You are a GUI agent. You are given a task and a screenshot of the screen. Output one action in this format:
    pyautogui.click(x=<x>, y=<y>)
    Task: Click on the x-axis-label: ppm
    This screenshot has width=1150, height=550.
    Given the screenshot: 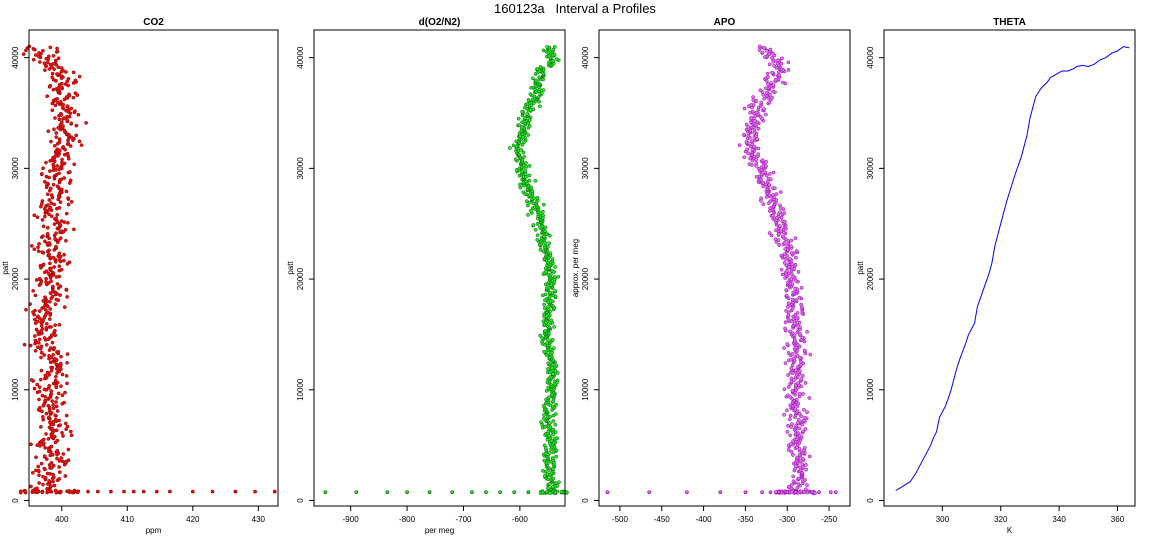 What is the action you would take?
    pyautogui.click(x=154, y=530)
    